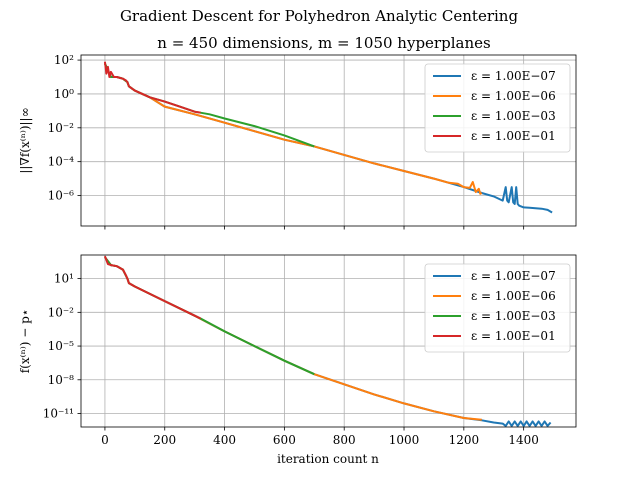 Image resolution: width=640 pixels, height=480 pixels. I want to click on subopt-xtick-label-5: 1000, so click(404, 440).